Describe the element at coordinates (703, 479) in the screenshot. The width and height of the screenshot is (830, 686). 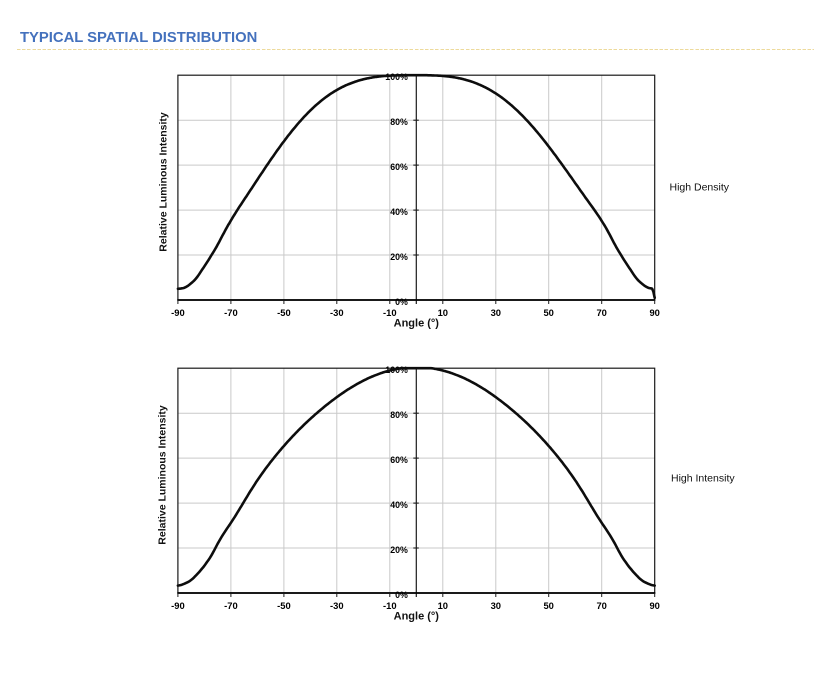
I see `svg-text: High Intensity` at that location.